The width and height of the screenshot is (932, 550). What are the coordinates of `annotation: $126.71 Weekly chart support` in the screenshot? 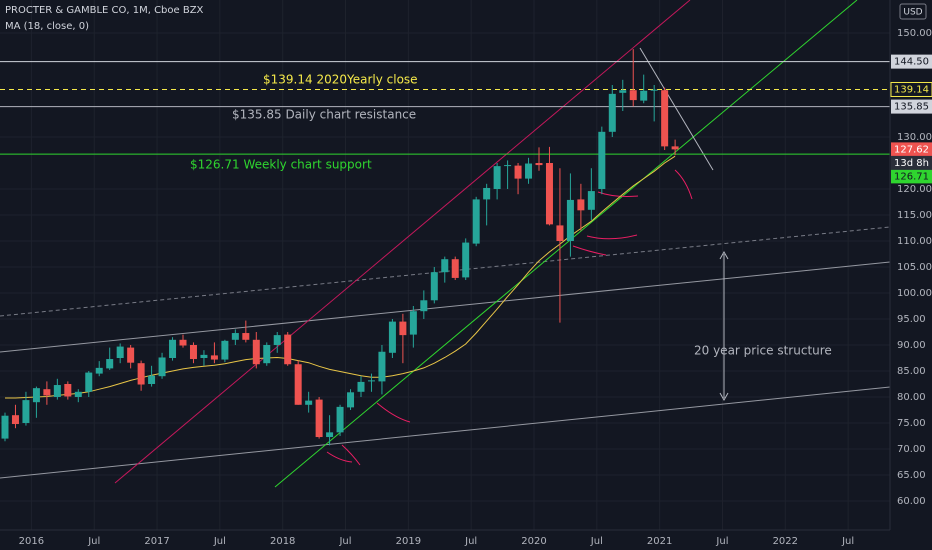 It's located at (281, 165).